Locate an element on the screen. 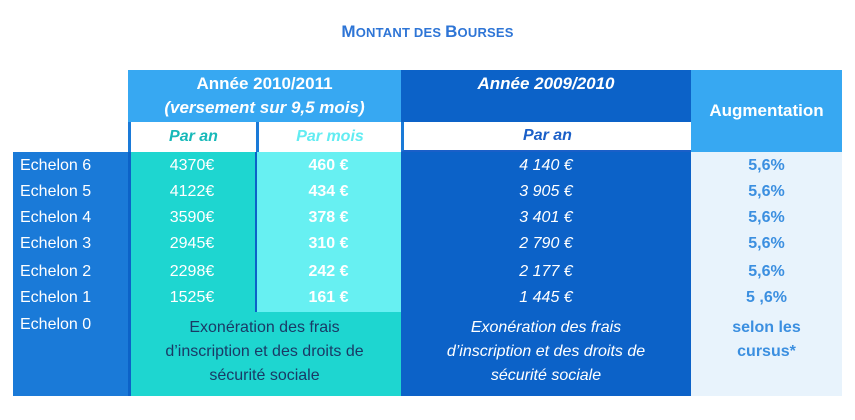  row-label-echelon-0: Echelon 0 is located at coordinates (56, 324).